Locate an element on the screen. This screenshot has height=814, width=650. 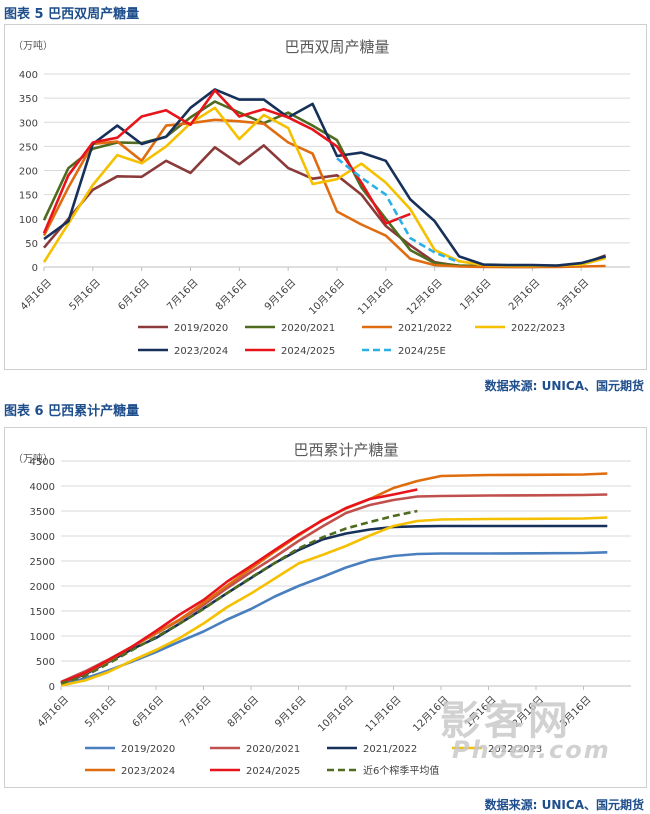
figure1-caption: 图表 5 巴西双周产糖量 is located at coordinates (72, 14).